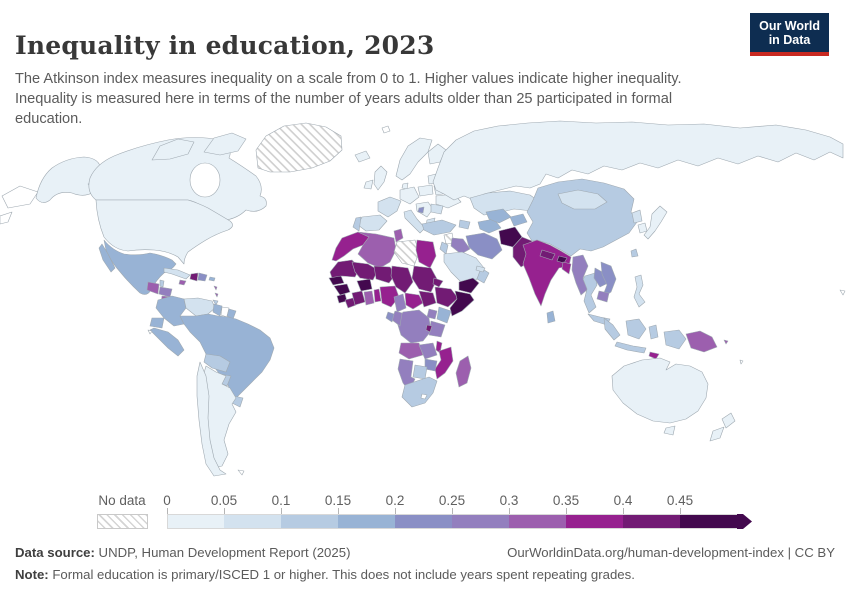 Image resolution: width=850 pixels, height=600 pixels. Describe the element at coordinates (498, 216) in the screenshot. I see `country-uzbekistan` at that location.